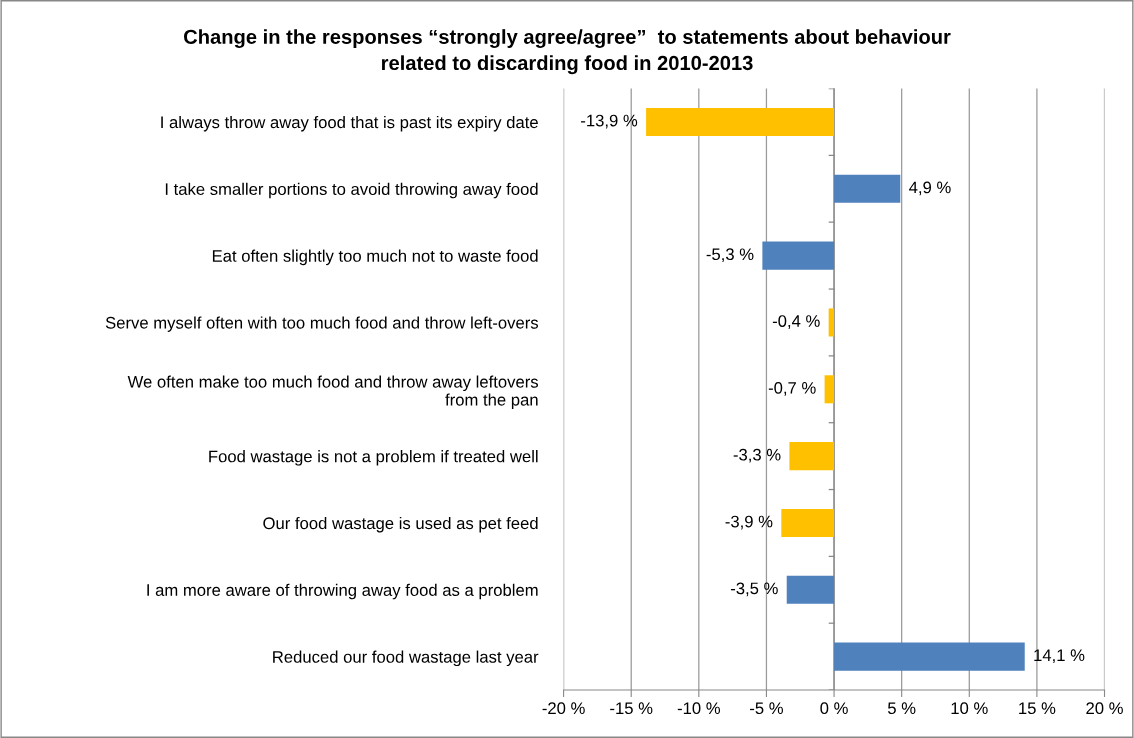  I want to click on data-label: -3,5 %, so click(754, 589).